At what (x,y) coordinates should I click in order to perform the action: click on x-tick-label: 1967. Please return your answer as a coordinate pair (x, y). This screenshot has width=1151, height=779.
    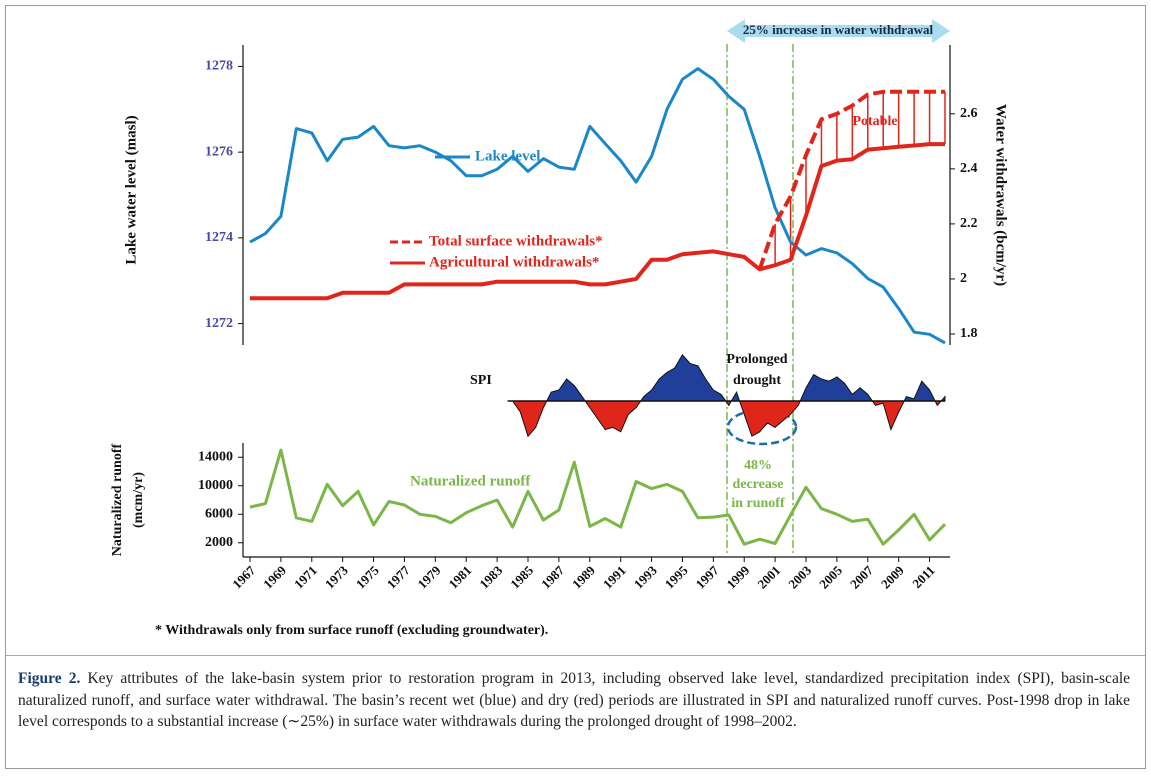
    Looking at the image, I should click on (243, 576).